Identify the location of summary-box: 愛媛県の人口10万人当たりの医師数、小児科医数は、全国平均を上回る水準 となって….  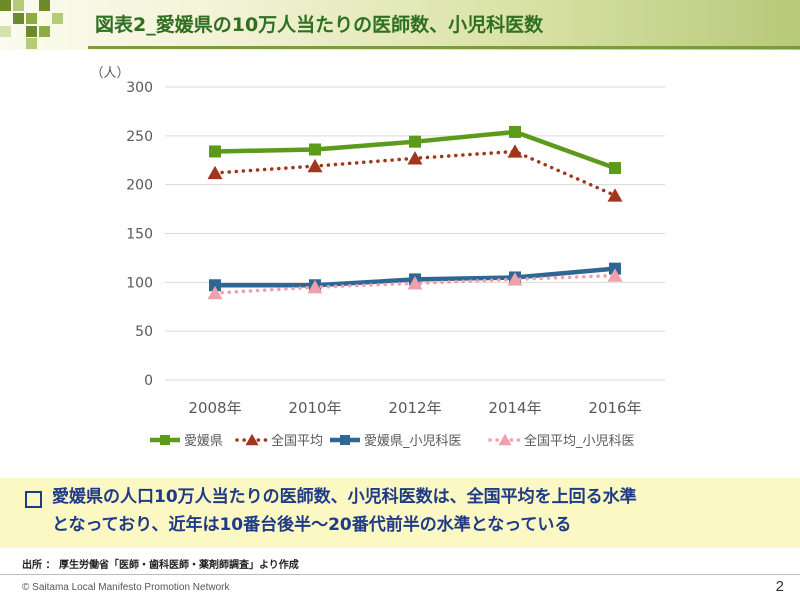
(400, 513).